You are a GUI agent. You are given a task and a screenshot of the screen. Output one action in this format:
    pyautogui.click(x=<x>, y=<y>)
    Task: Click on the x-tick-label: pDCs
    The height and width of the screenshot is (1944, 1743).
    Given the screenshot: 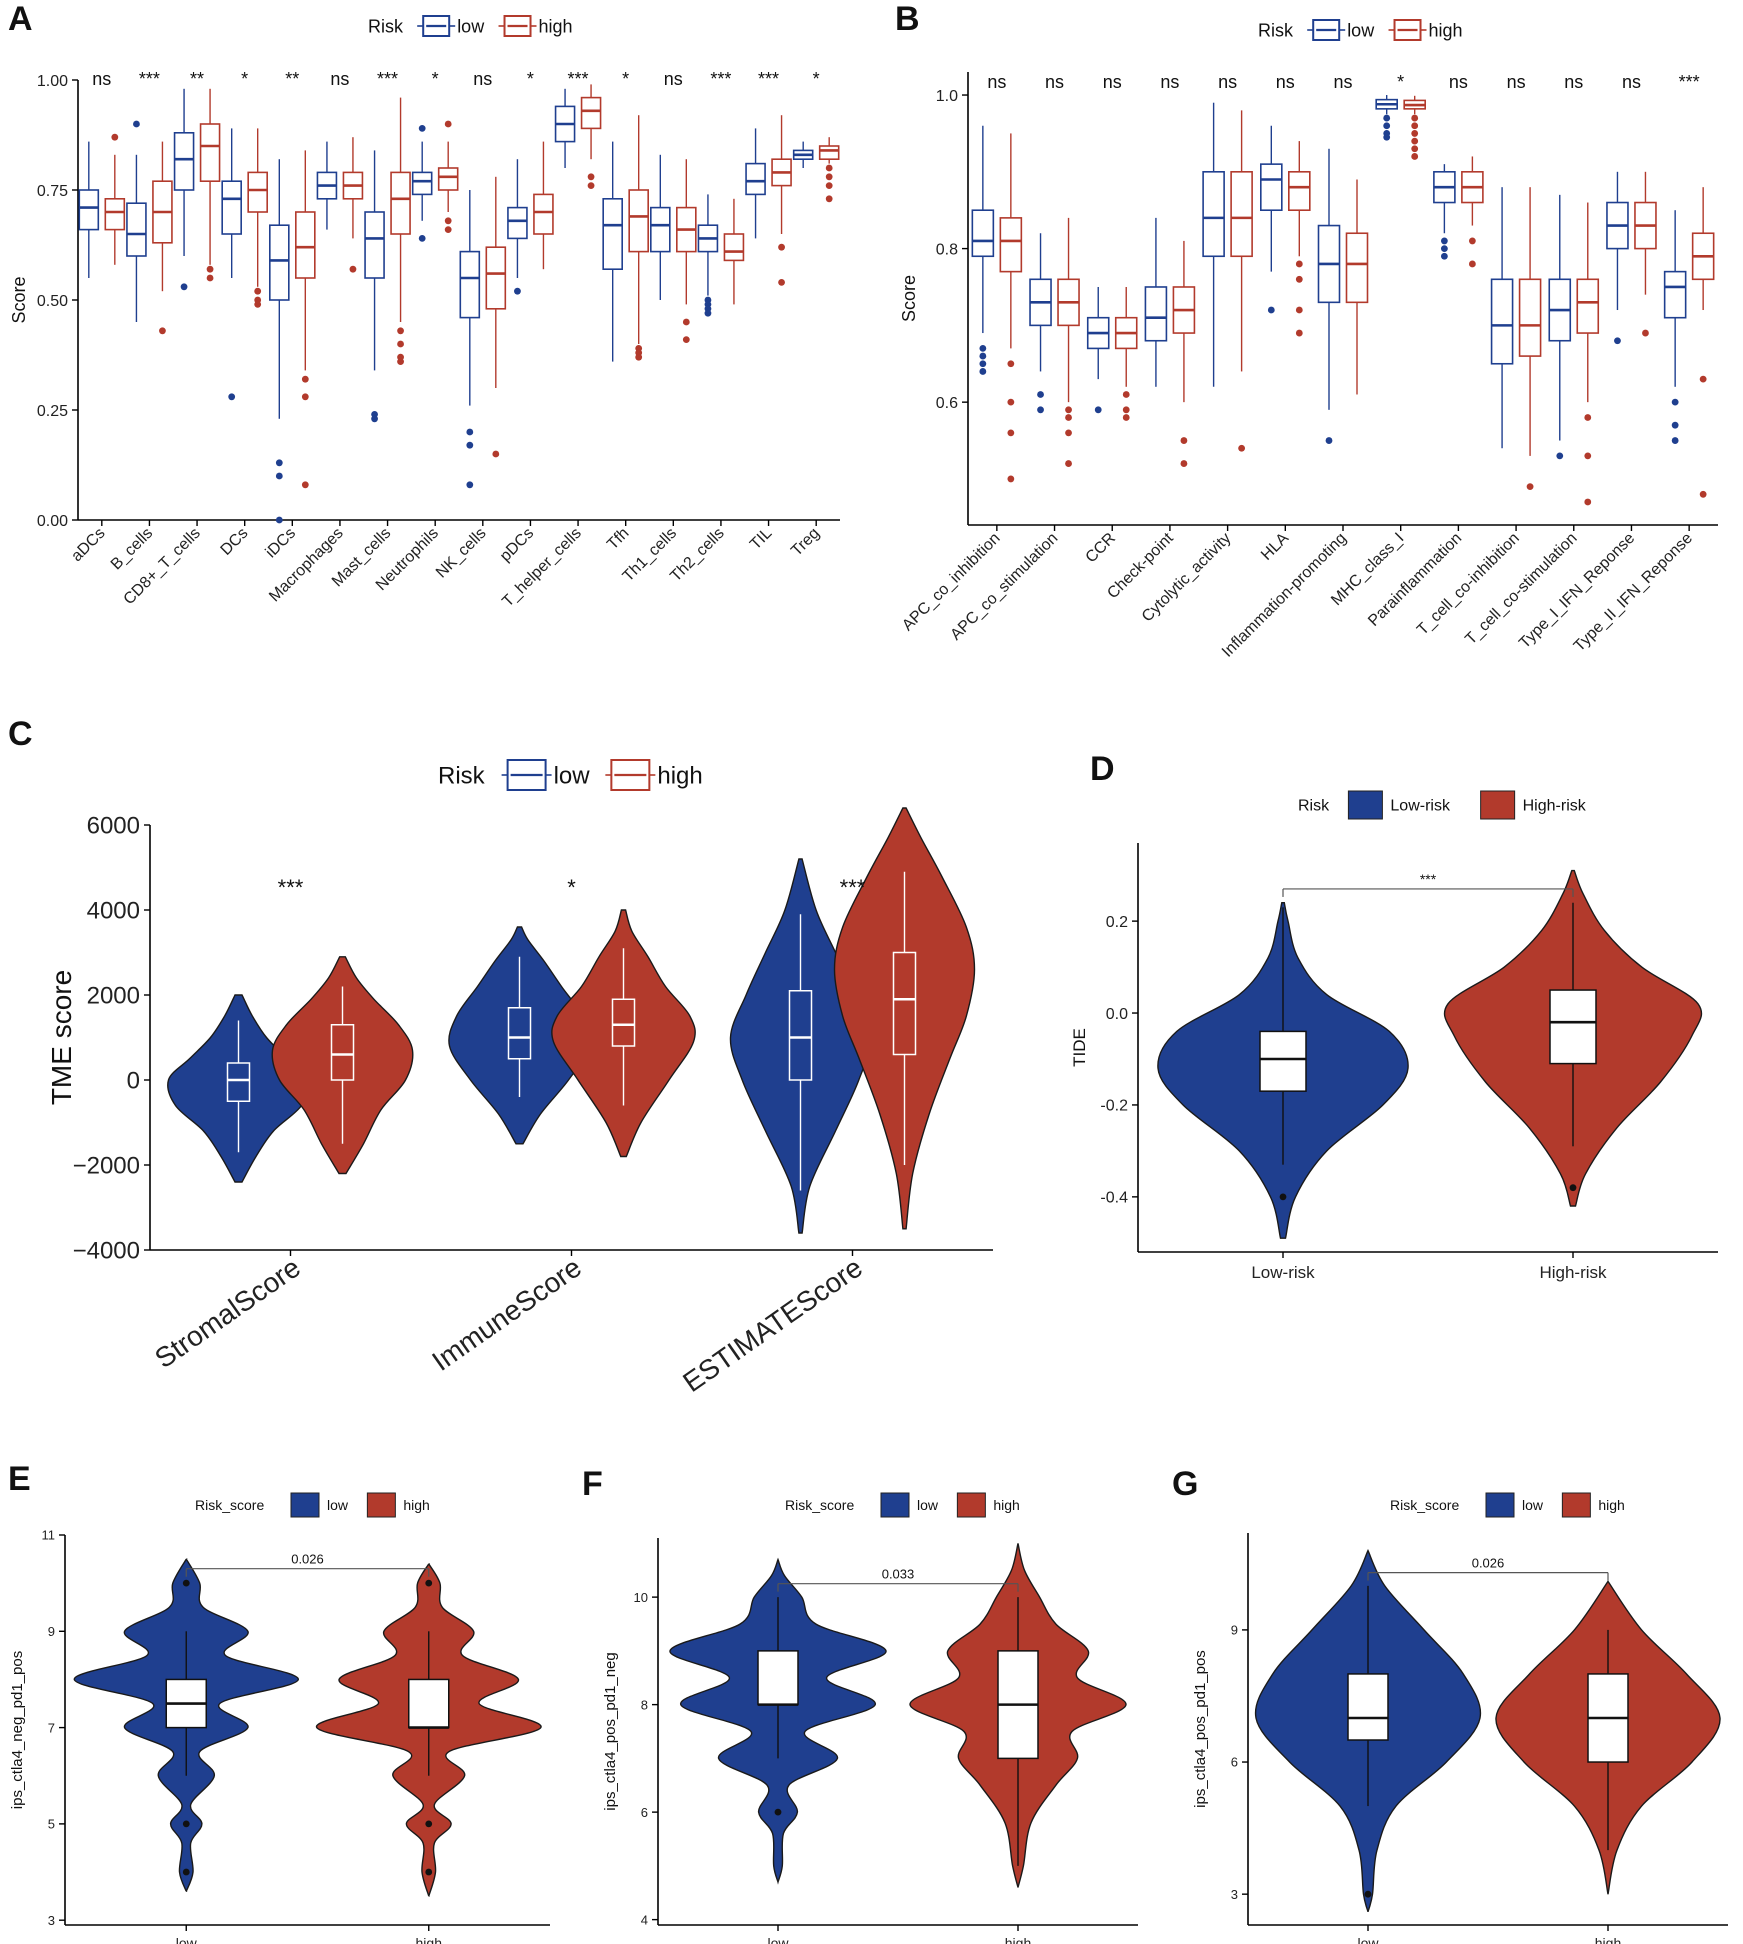 What is the action you would take?
    pyautogui.click(x=517, y=545)
    